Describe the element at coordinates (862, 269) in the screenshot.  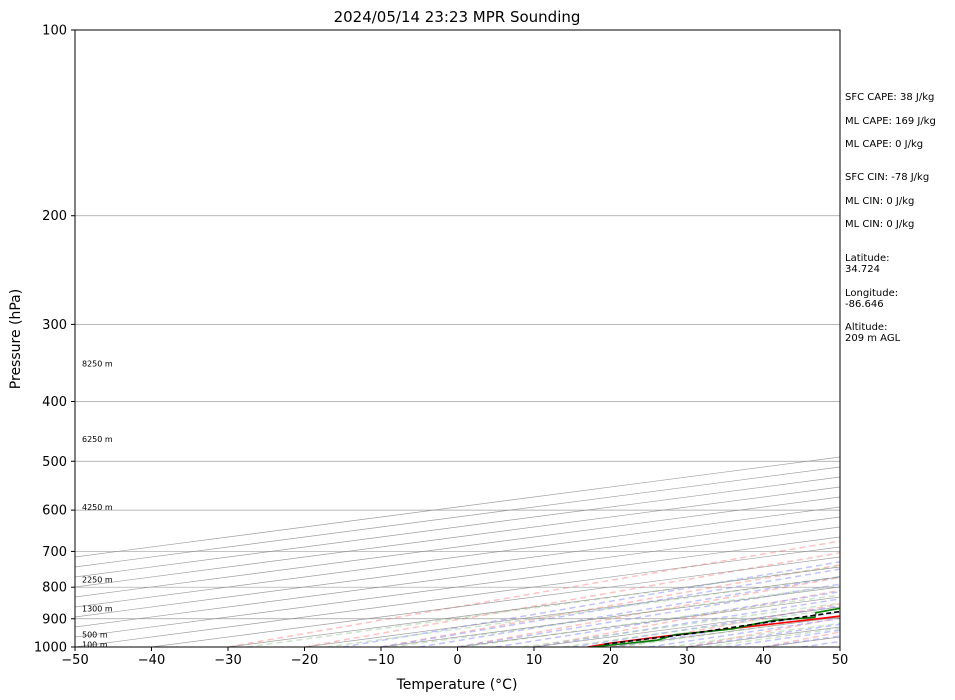
I see `latitude-value: 34.724` at that location.